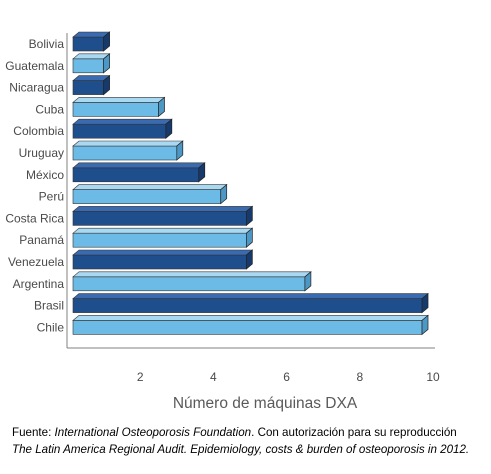 This screenshot has height=474, width=491. What do you see at coordinates (41, 240) in the screenshot?
I see `category-label: Panamá` at bounding box center [41, 240].